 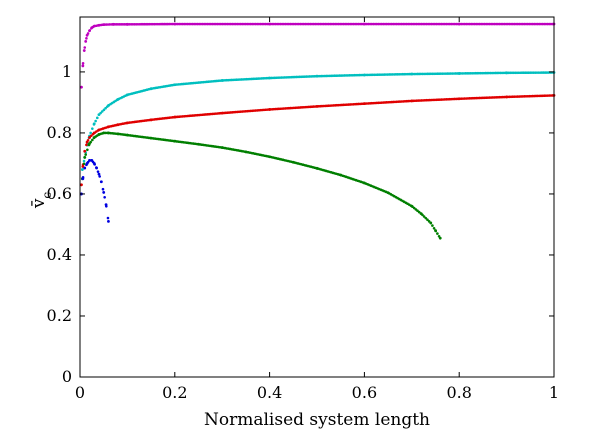 I want to click on y-tick-label: 0.2, so click(x=59, y=315).